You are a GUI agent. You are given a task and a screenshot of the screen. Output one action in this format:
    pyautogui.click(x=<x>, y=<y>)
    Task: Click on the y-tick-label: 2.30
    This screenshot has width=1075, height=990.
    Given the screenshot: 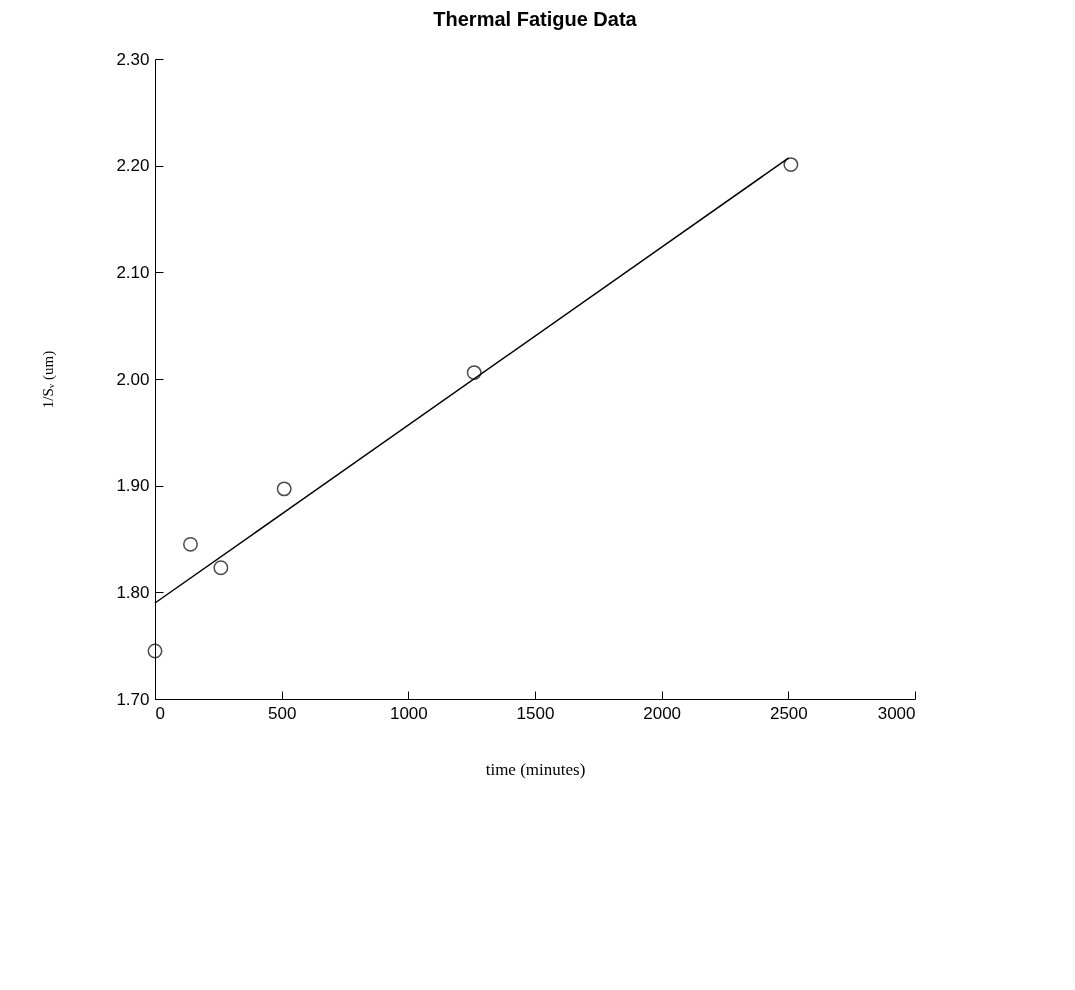 What is the action you would take?
    pyautogui.click(x=133, y=59)
    